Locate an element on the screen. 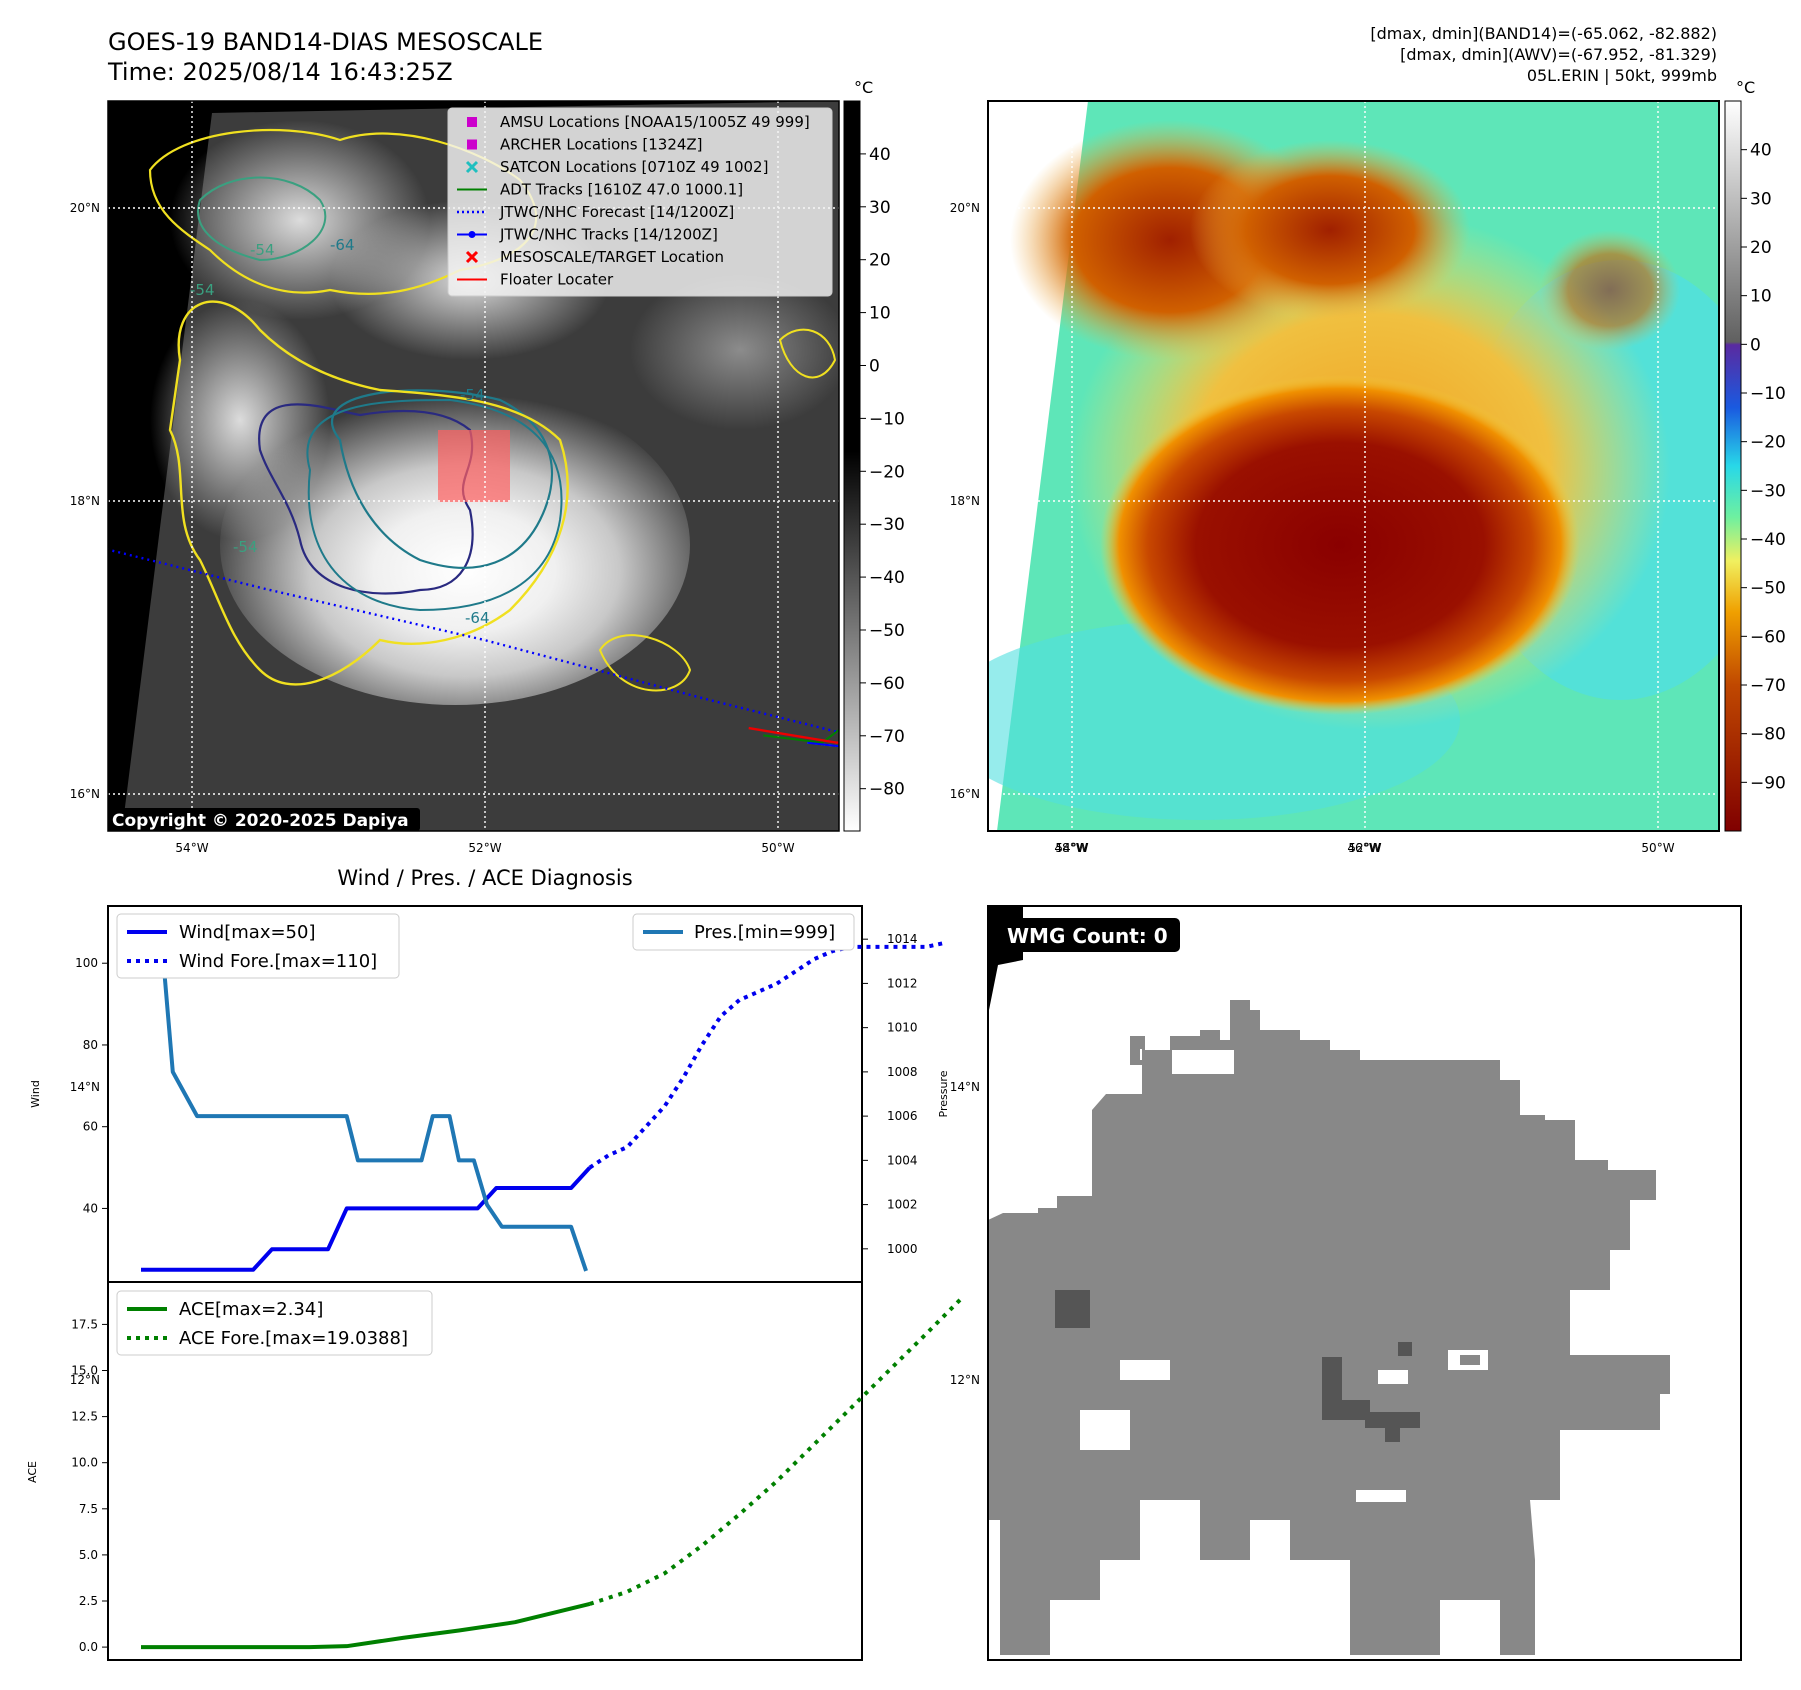  mesoscale-target-box is located at coordinates (474, 466).